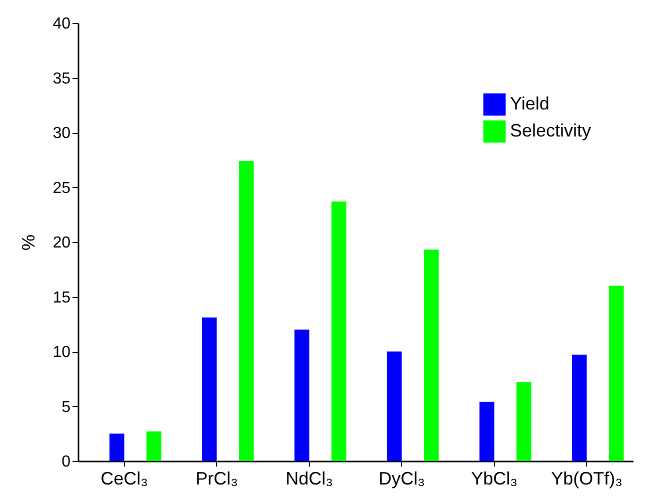 The height and width of the screenshot is (500, 665). What do you see at coordinates (61, 297) in the screenshot?
I see `y-tick-label: 15` at bounding box center [61, 297].